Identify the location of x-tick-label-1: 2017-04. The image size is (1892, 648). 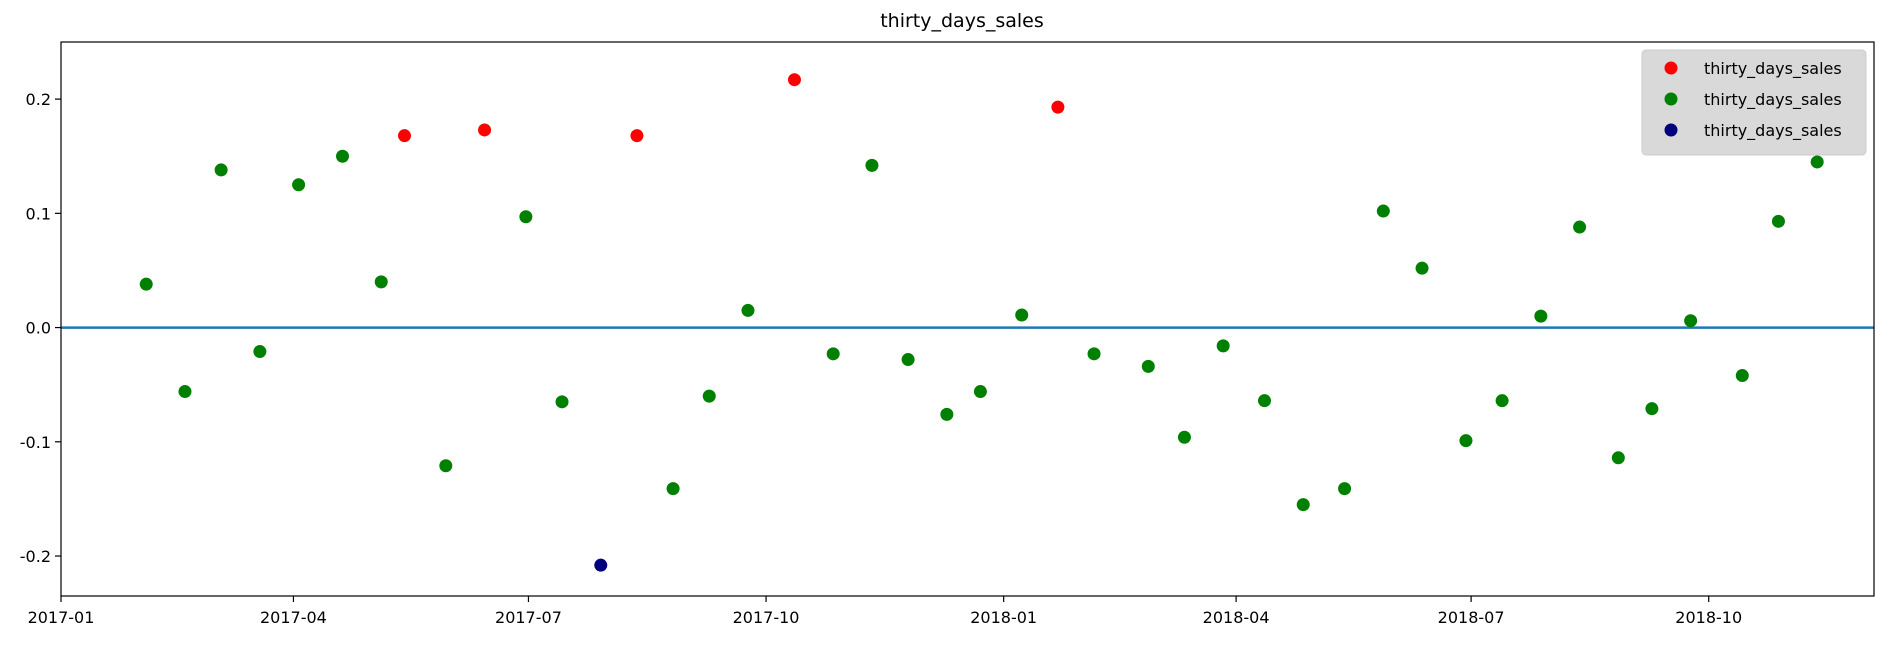
(293, 617).